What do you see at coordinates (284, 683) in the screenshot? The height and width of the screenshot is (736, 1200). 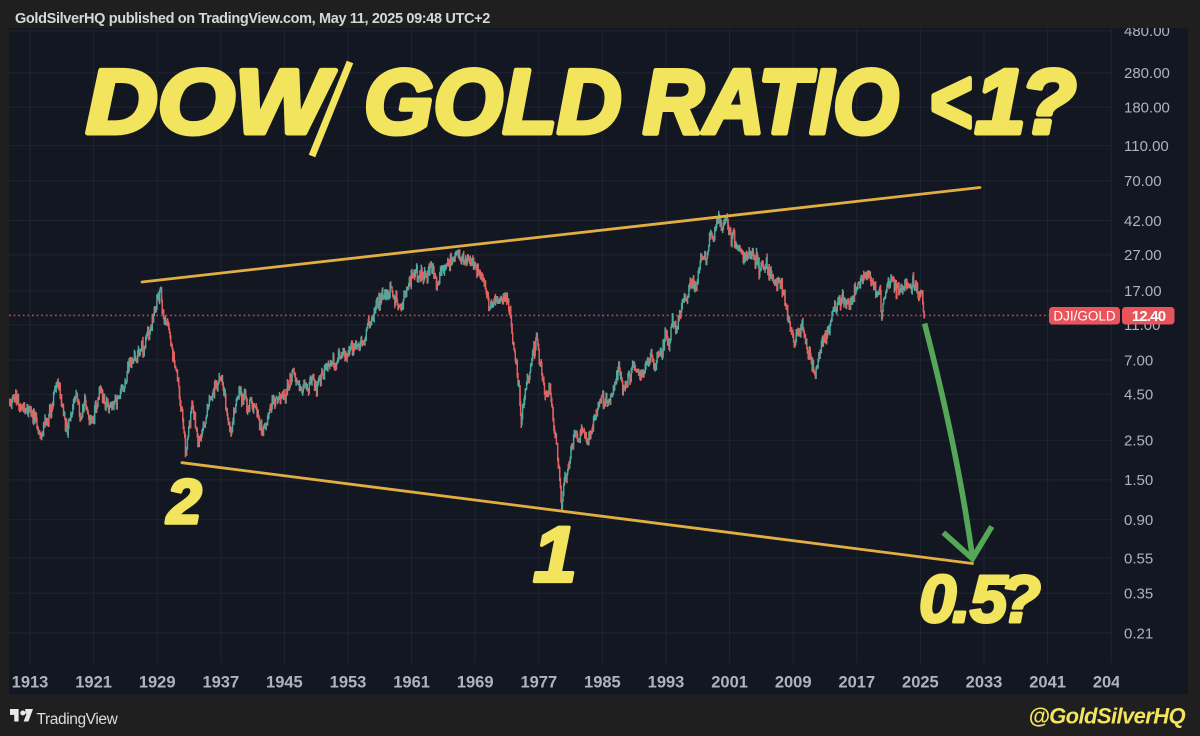 I see `svg-text: 1945` at bounding box center [284, 683].